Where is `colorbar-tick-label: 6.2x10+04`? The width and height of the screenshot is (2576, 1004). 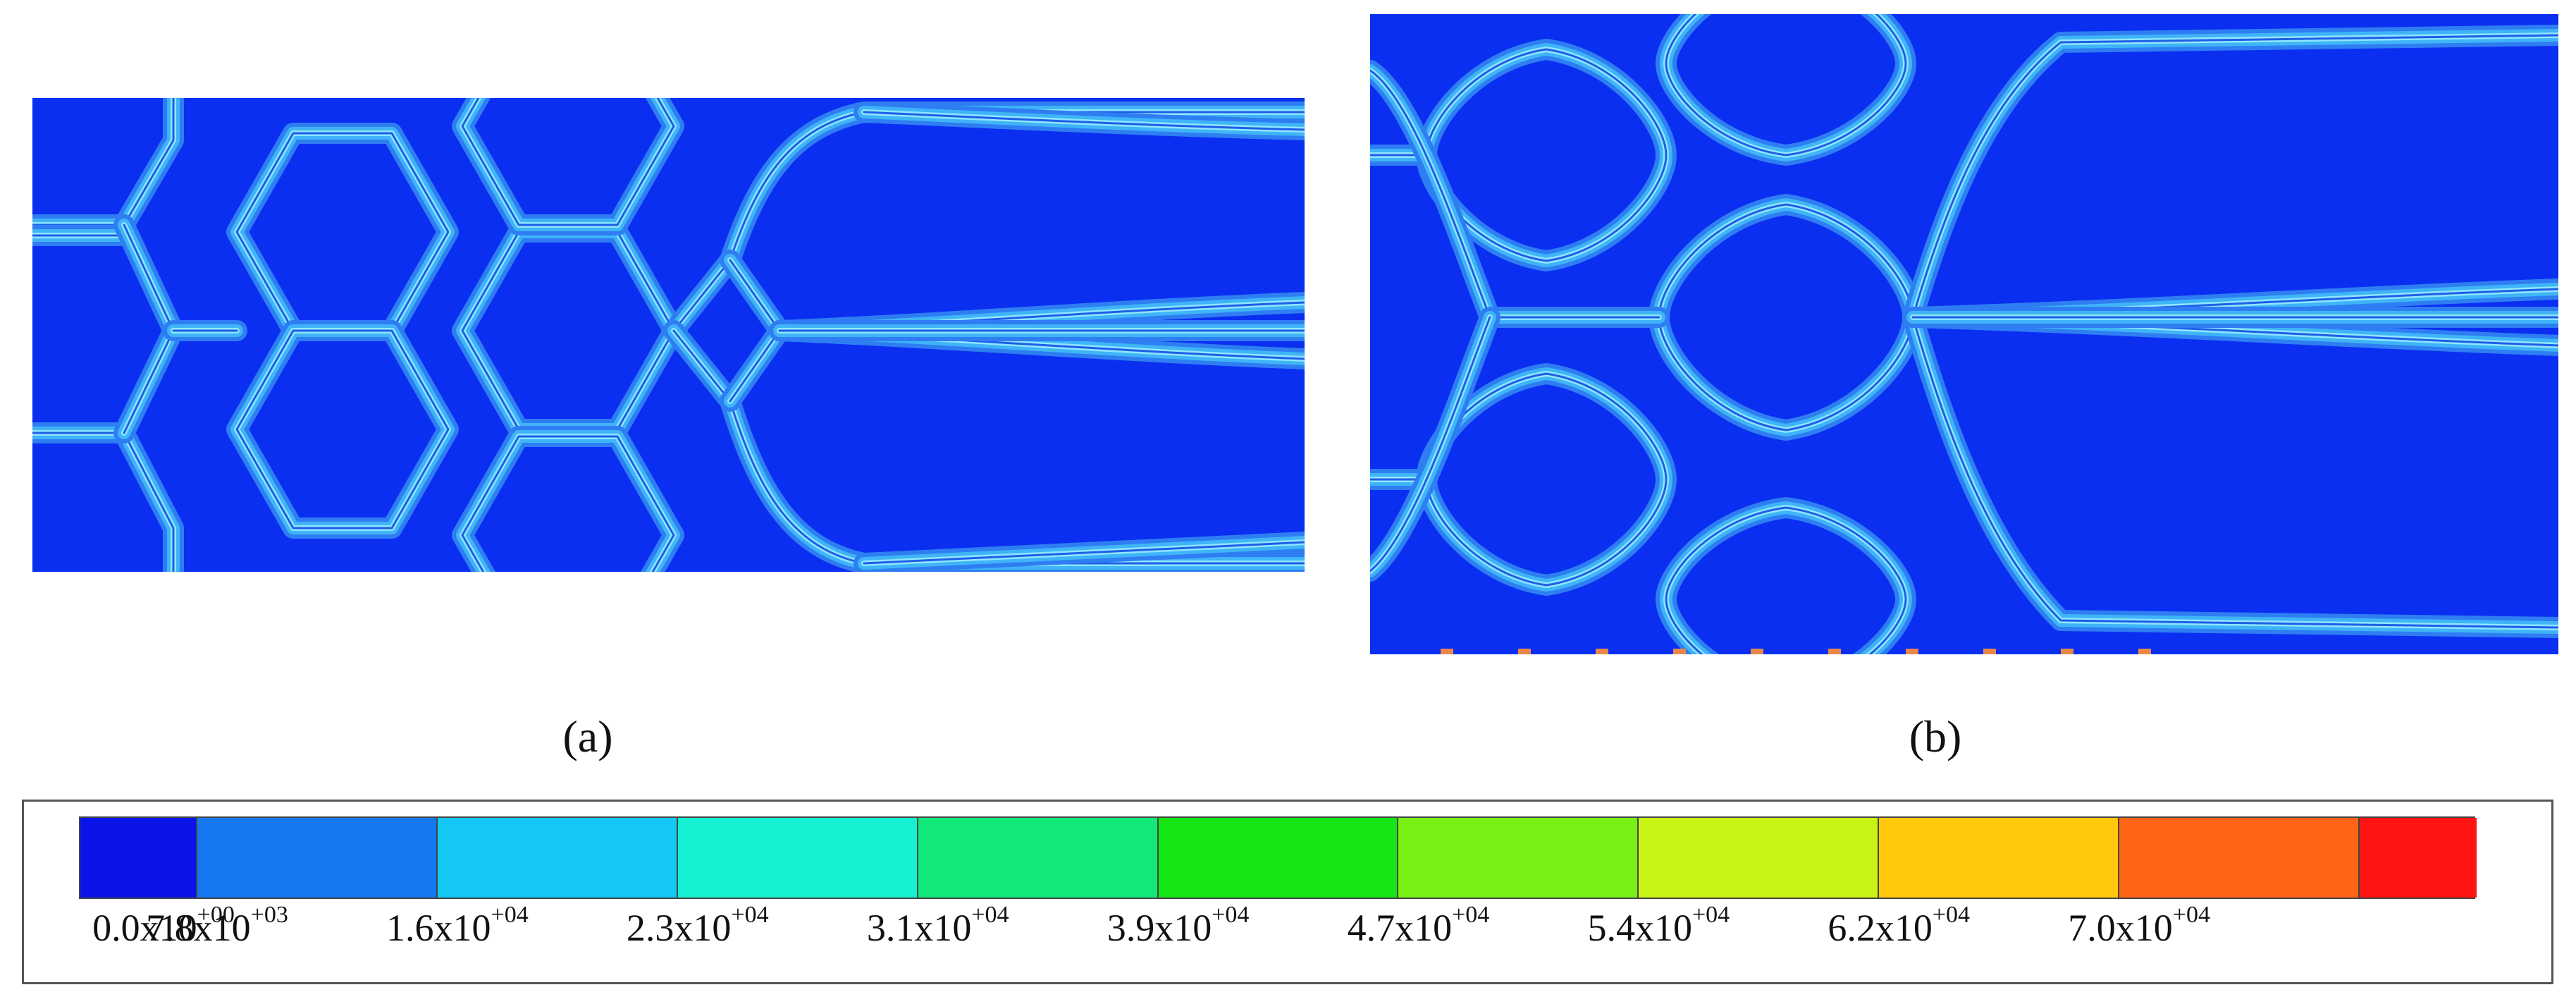
colorbar-tick-label: 6.2x10+04 is located at coordinates (1899, 926).